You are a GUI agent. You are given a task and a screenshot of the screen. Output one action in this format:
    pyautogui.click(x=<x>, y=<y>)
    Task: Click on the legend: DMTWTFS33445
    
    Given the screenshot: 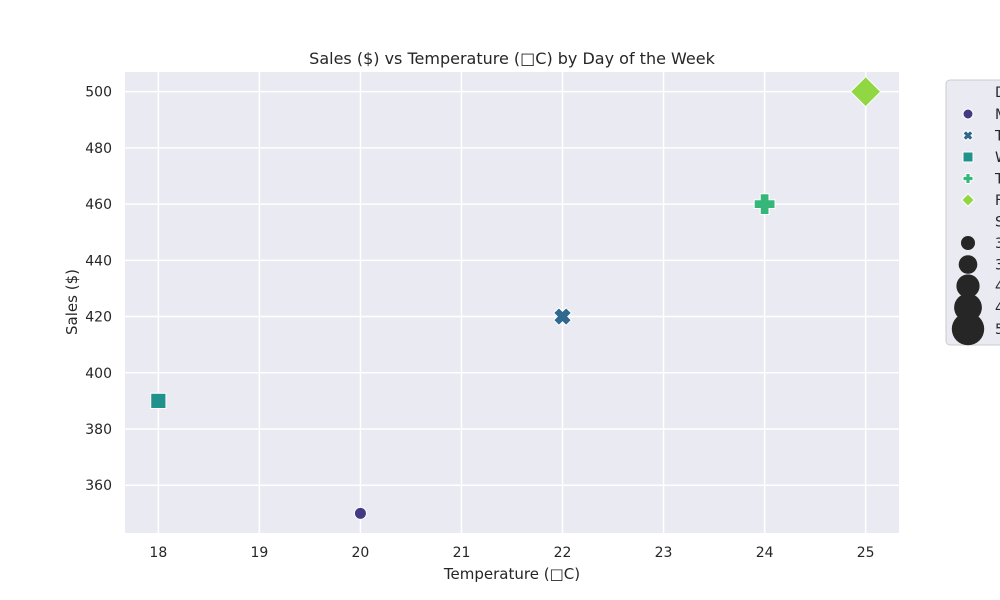 What is the action you would take?
    pyautogui.click(x=972, y=212)
    